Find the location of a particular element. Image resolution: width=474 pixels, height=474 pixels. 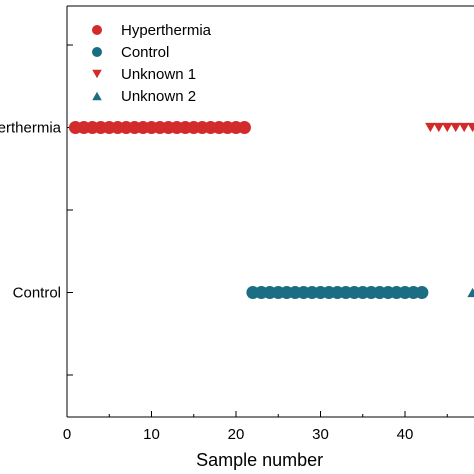

y-tick-label: Hyperthermia is located at coordinates (31, 128).